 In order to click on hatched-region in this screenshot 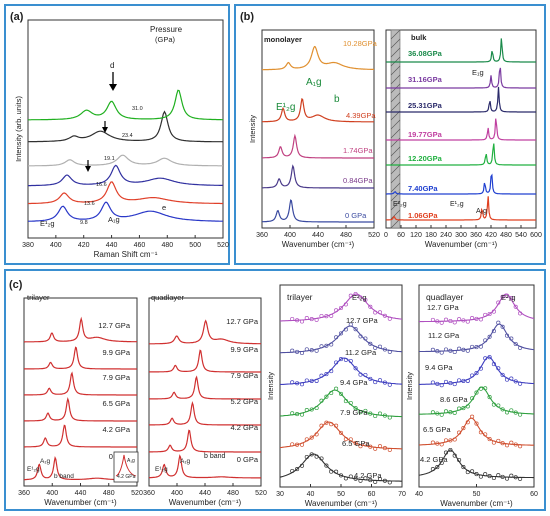, I will do `click(395, 129)`.